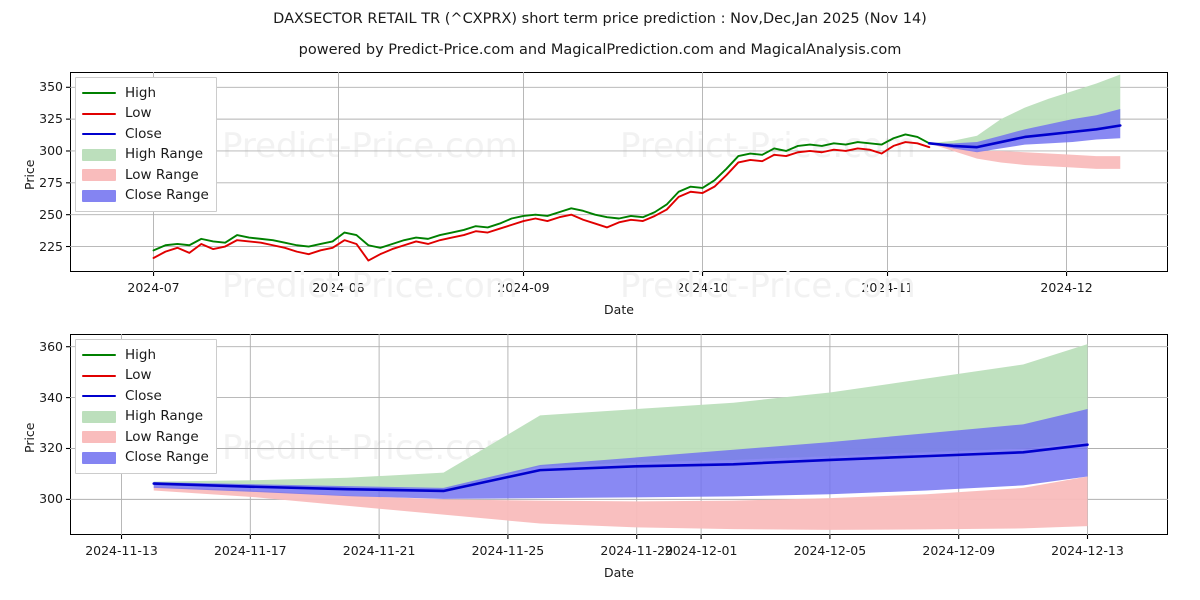  What do you see at coordinates (51, 246) in the screenshot?
I see `y-axis-tick-label: 225` at bounding box center [51, 246].